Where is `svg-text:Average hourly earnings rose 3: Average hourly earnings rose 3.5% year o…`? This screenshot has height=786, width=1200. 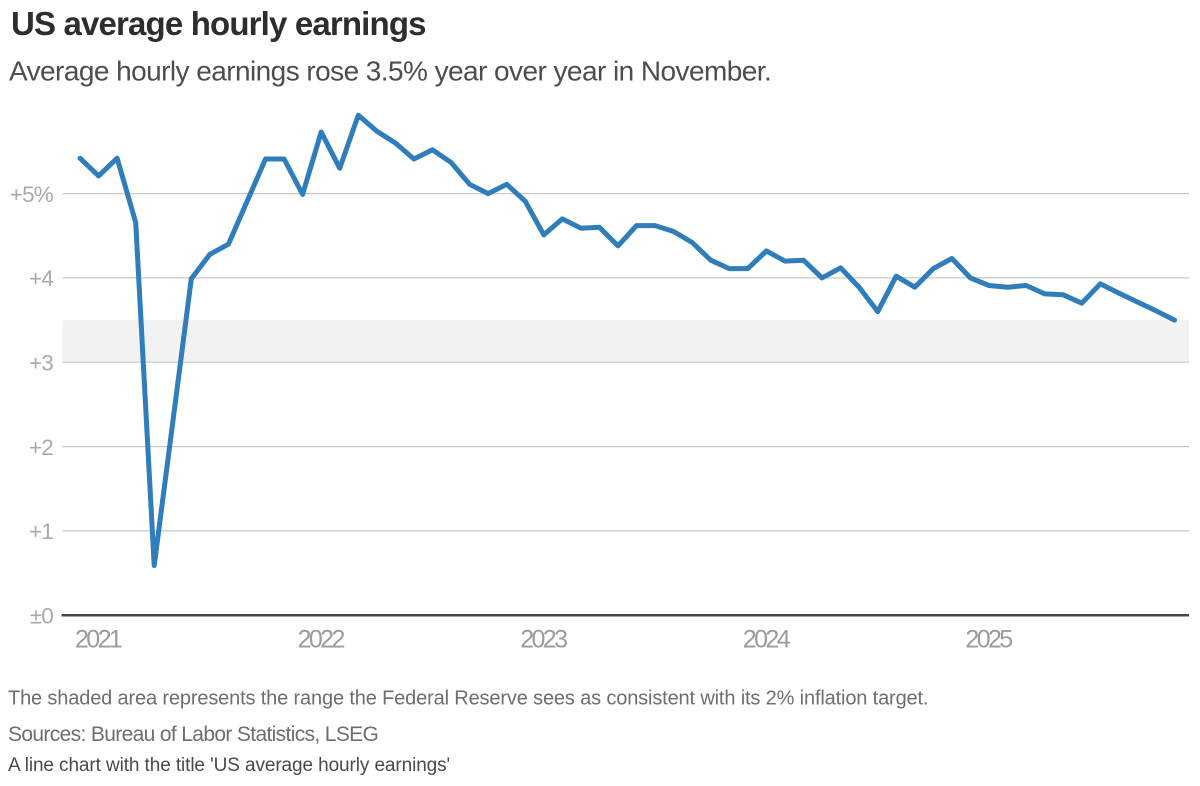
svg-text:Average hourly earnings rose 3: Average hourly earnings rose 3.5% year o… is located at coordinates (390, 71).